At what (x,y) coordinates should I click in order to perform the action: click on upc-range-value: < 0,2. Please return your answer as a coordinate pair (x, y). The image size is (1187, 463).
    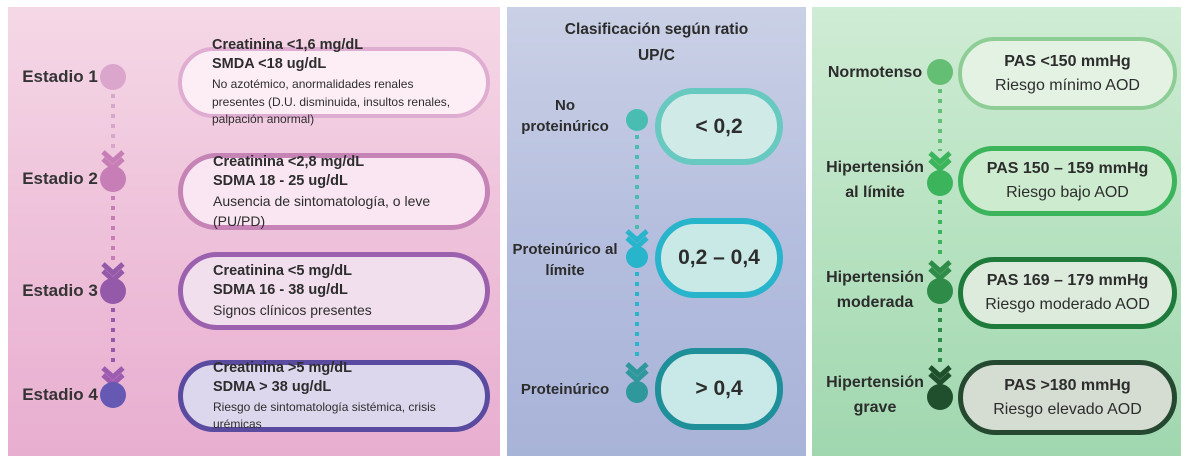
    Looking at the image, I should click on (719, 126).